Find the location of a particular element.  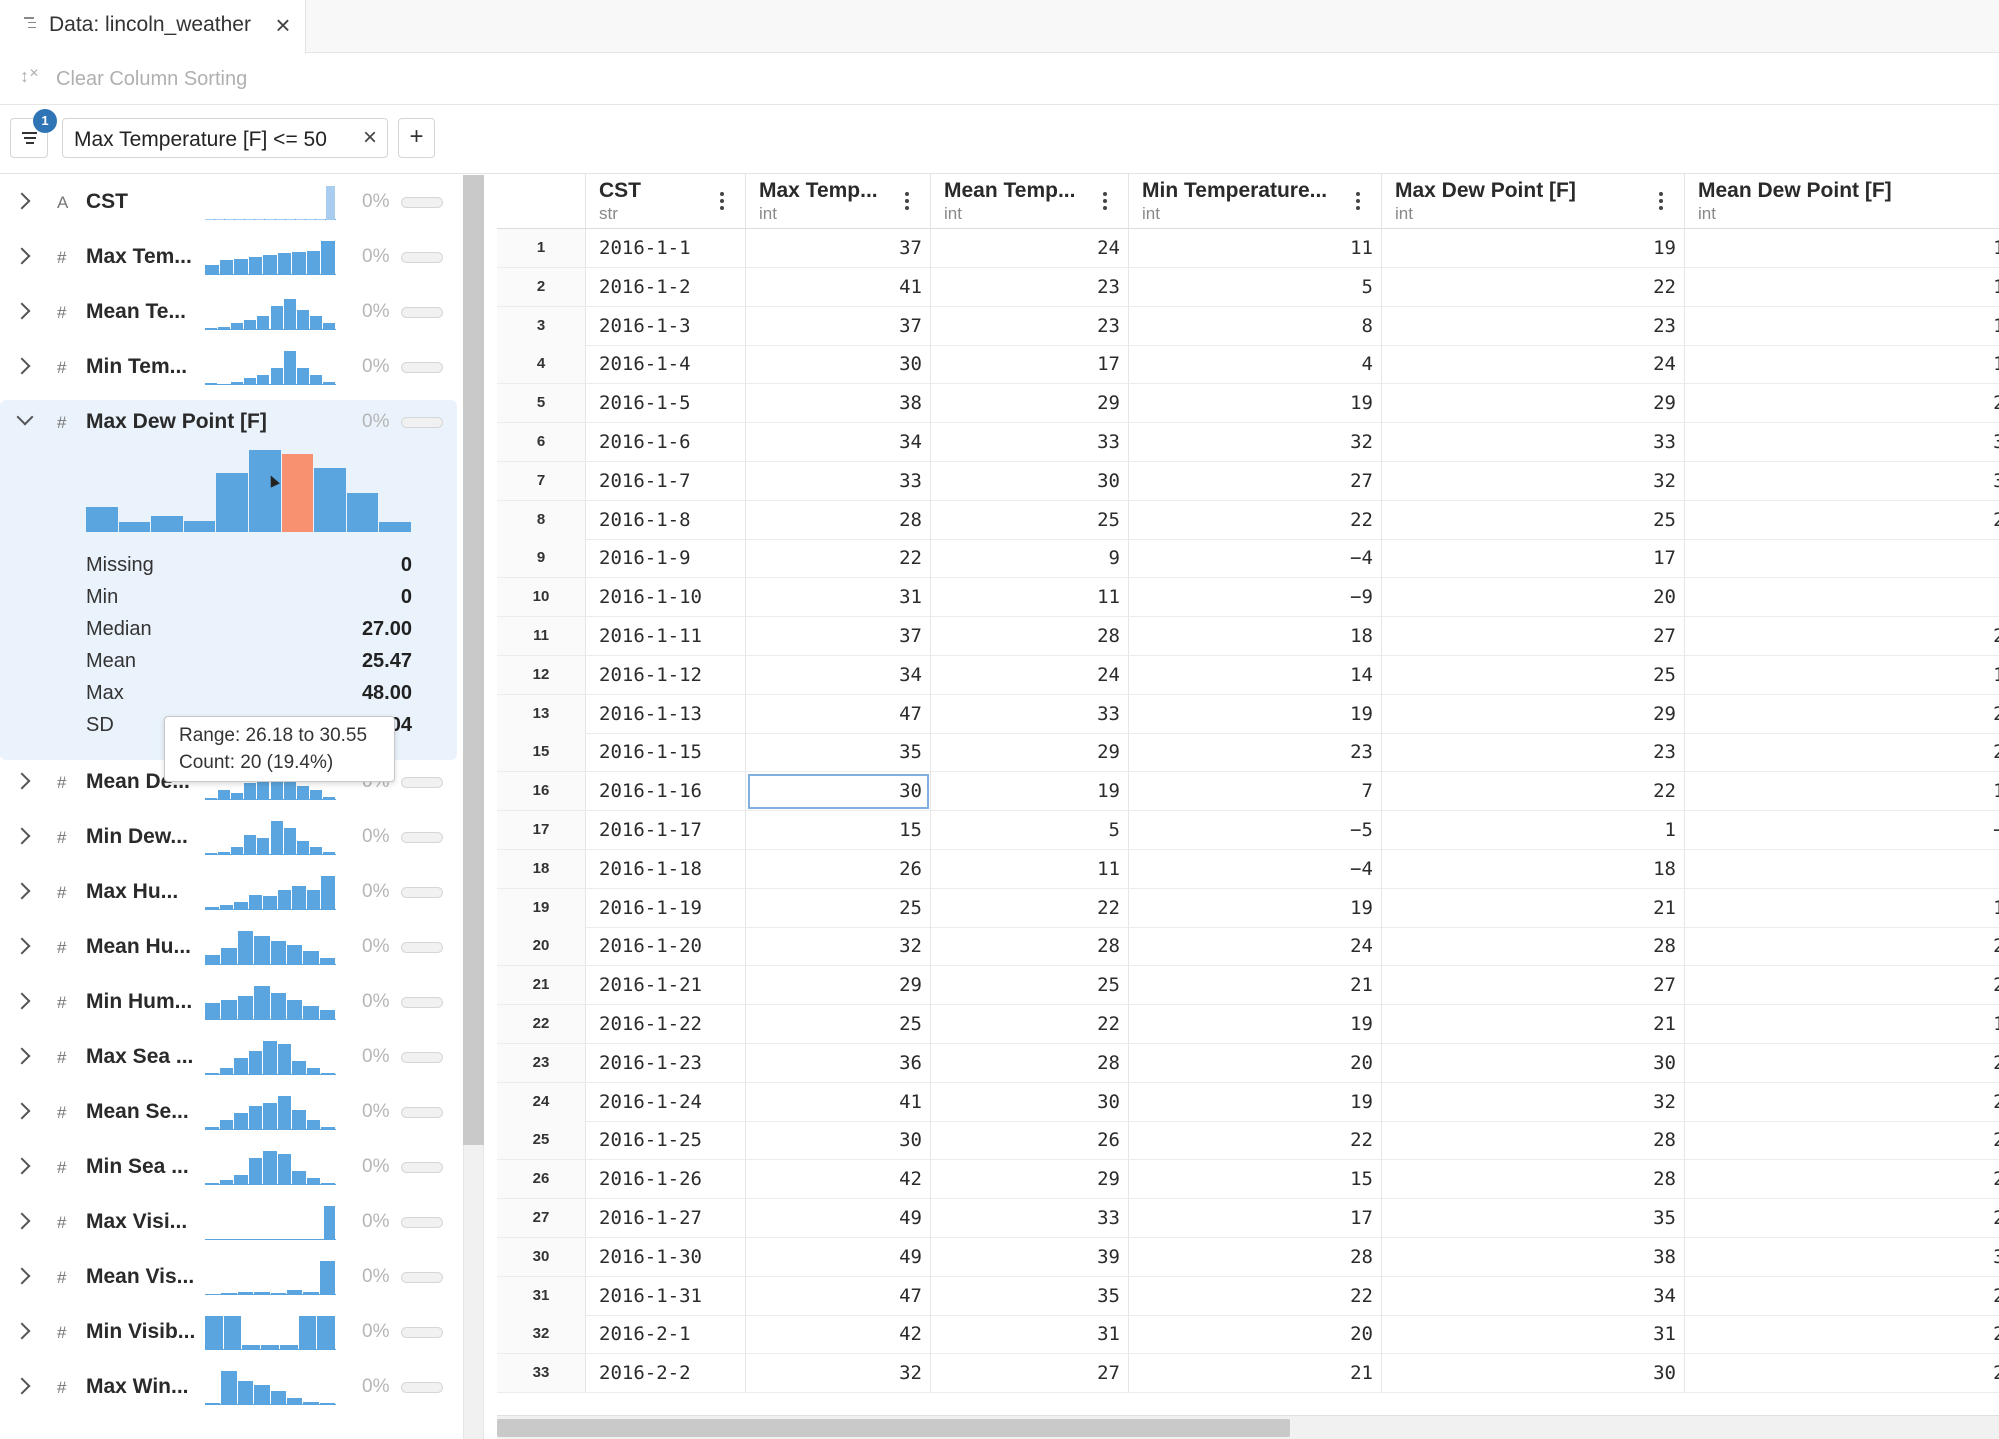

clear-column-sorting-button: Clear Column Sorting is located at coordinates (152, 79).